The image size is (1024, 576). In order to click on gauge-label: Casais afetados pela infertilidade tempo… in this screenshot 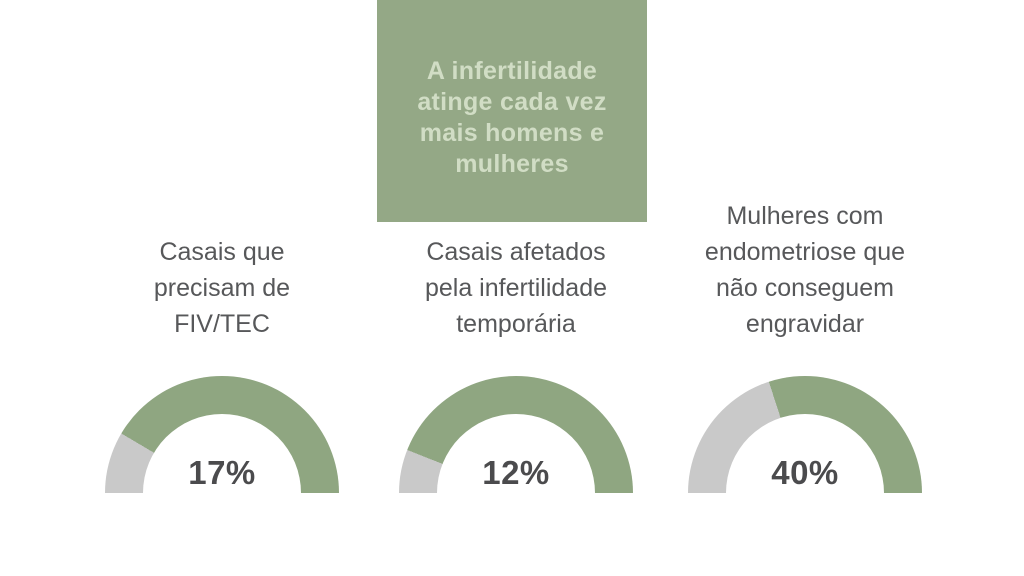, I will do `click(516, 288)`.